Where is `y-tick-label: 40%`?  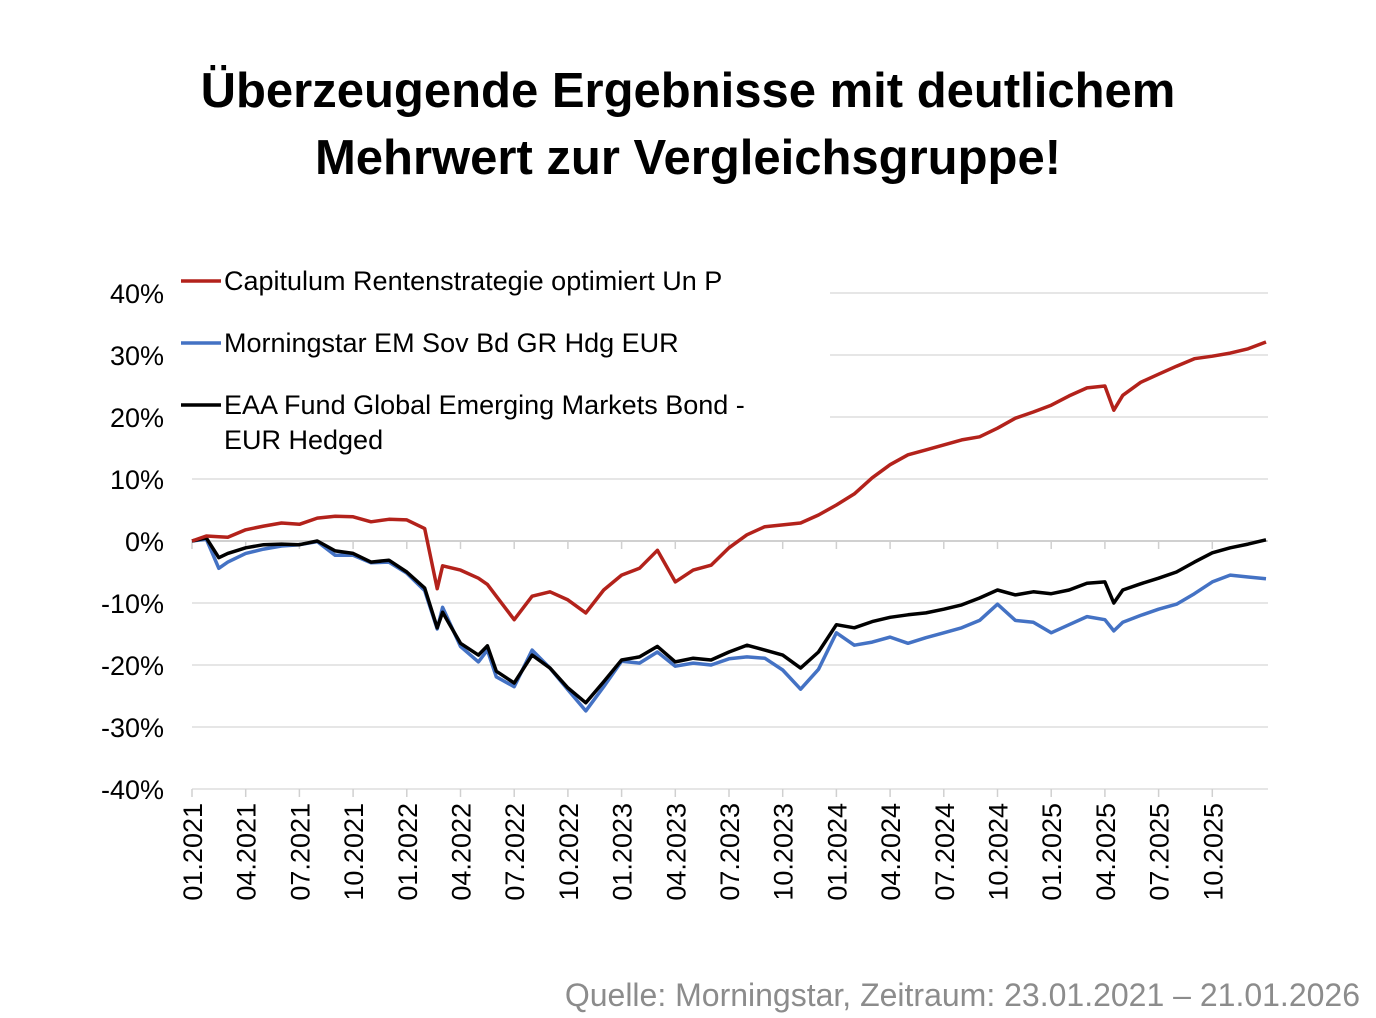
y-tick-label: 40% is located at coordinates (137, 294).